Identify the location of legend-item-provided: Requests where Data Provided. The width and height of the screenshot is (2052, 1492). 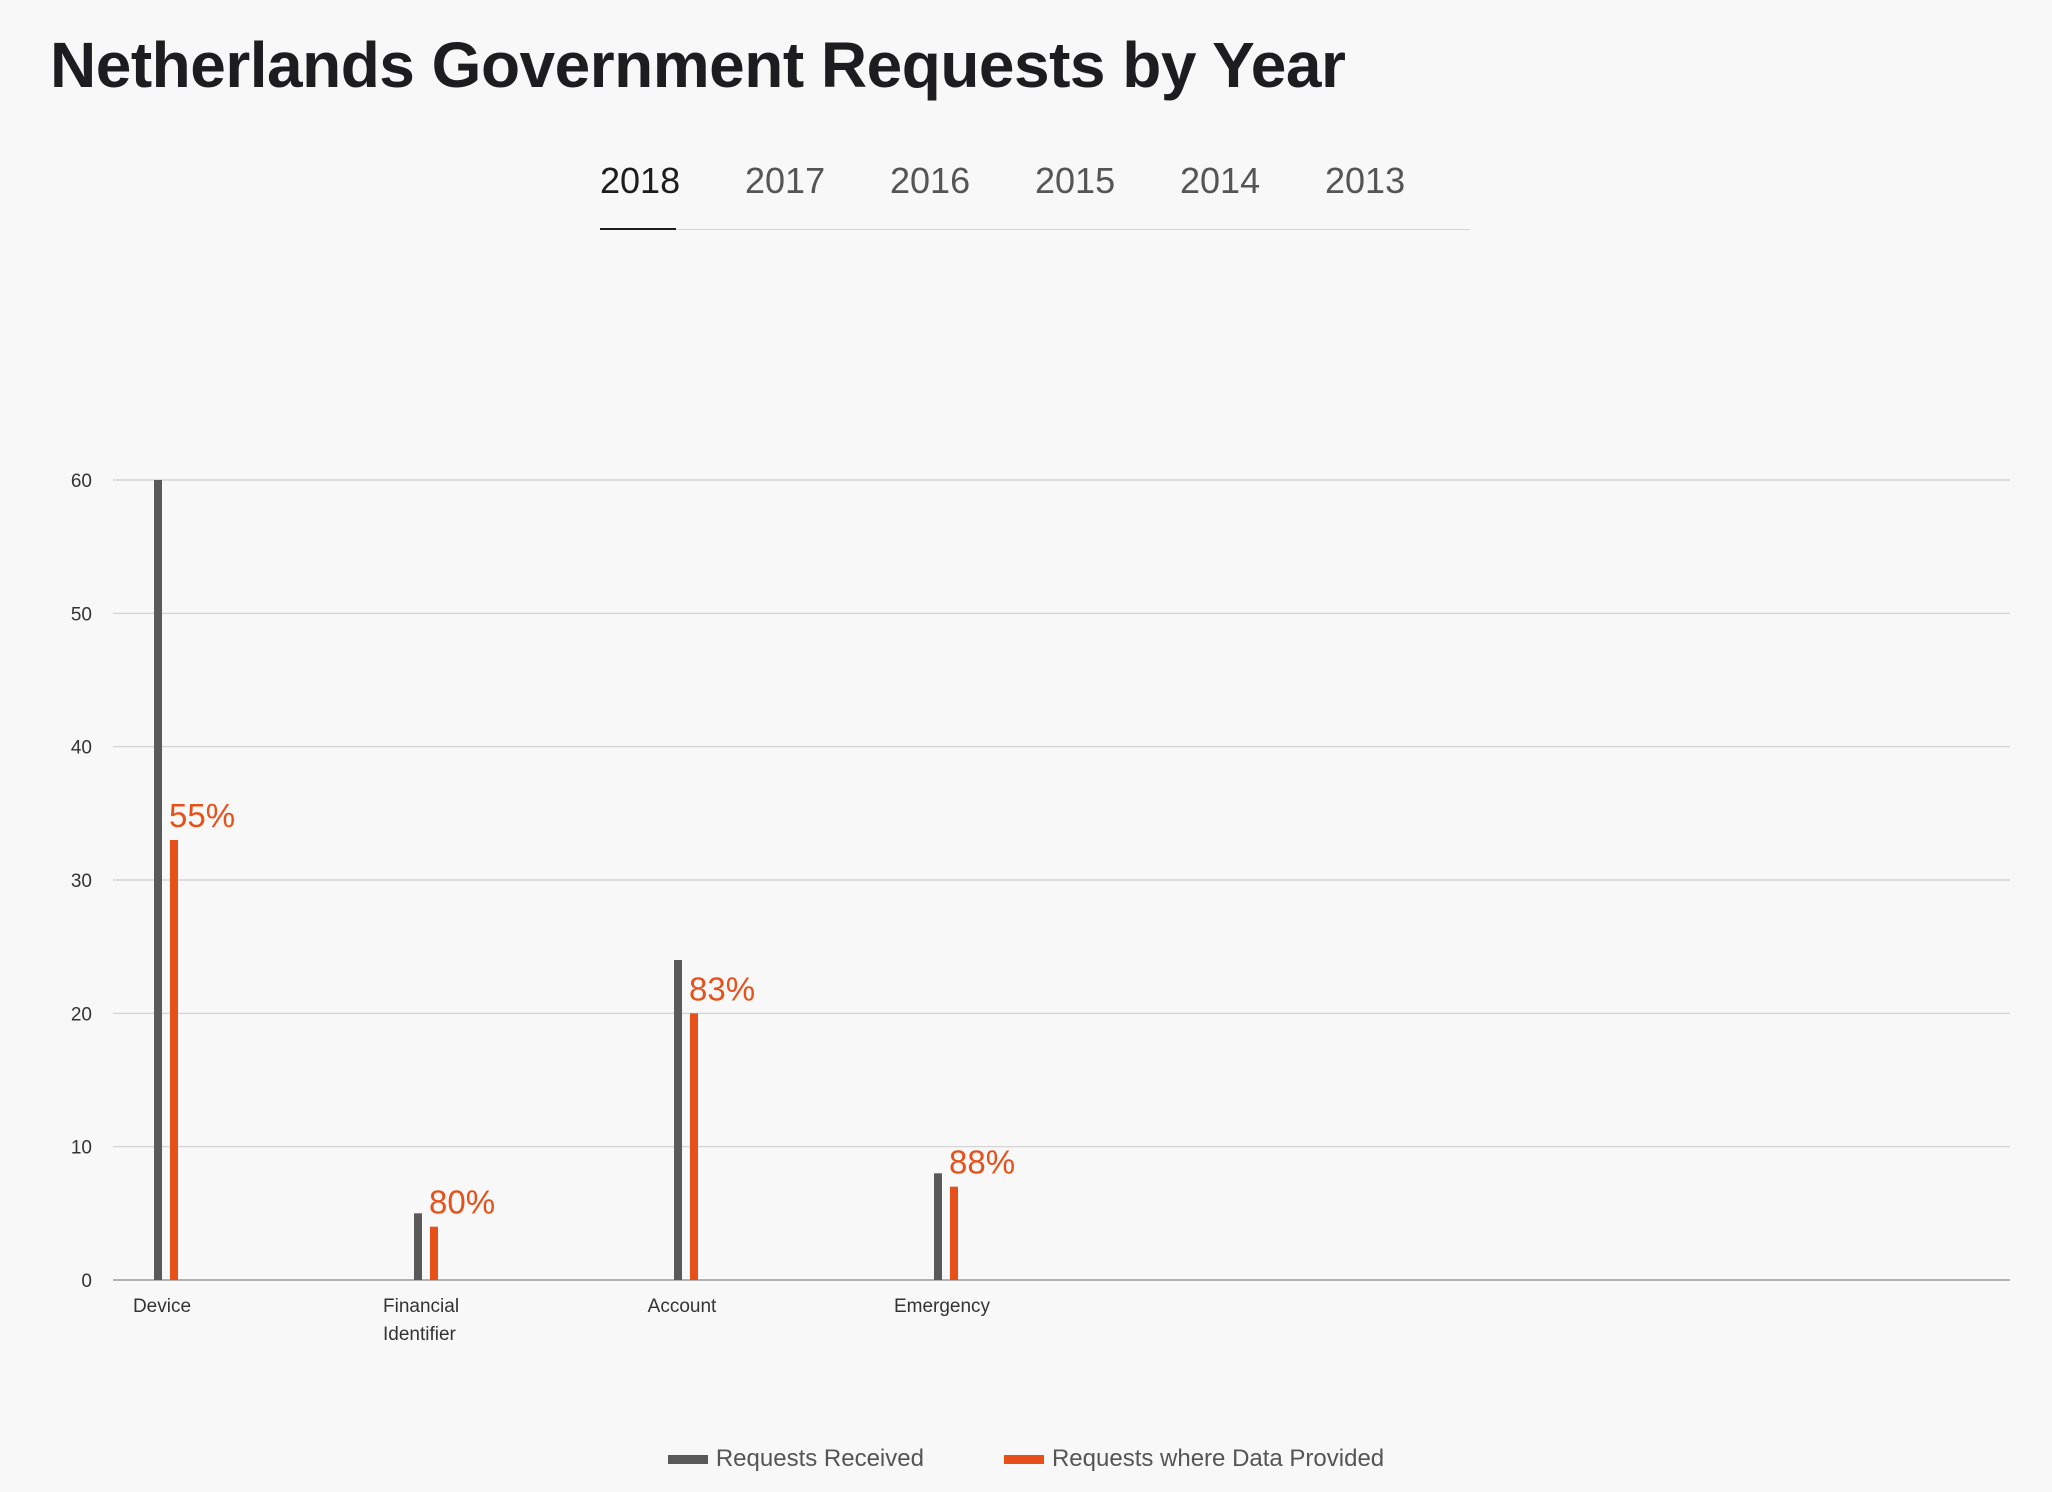
(1194, 1459).